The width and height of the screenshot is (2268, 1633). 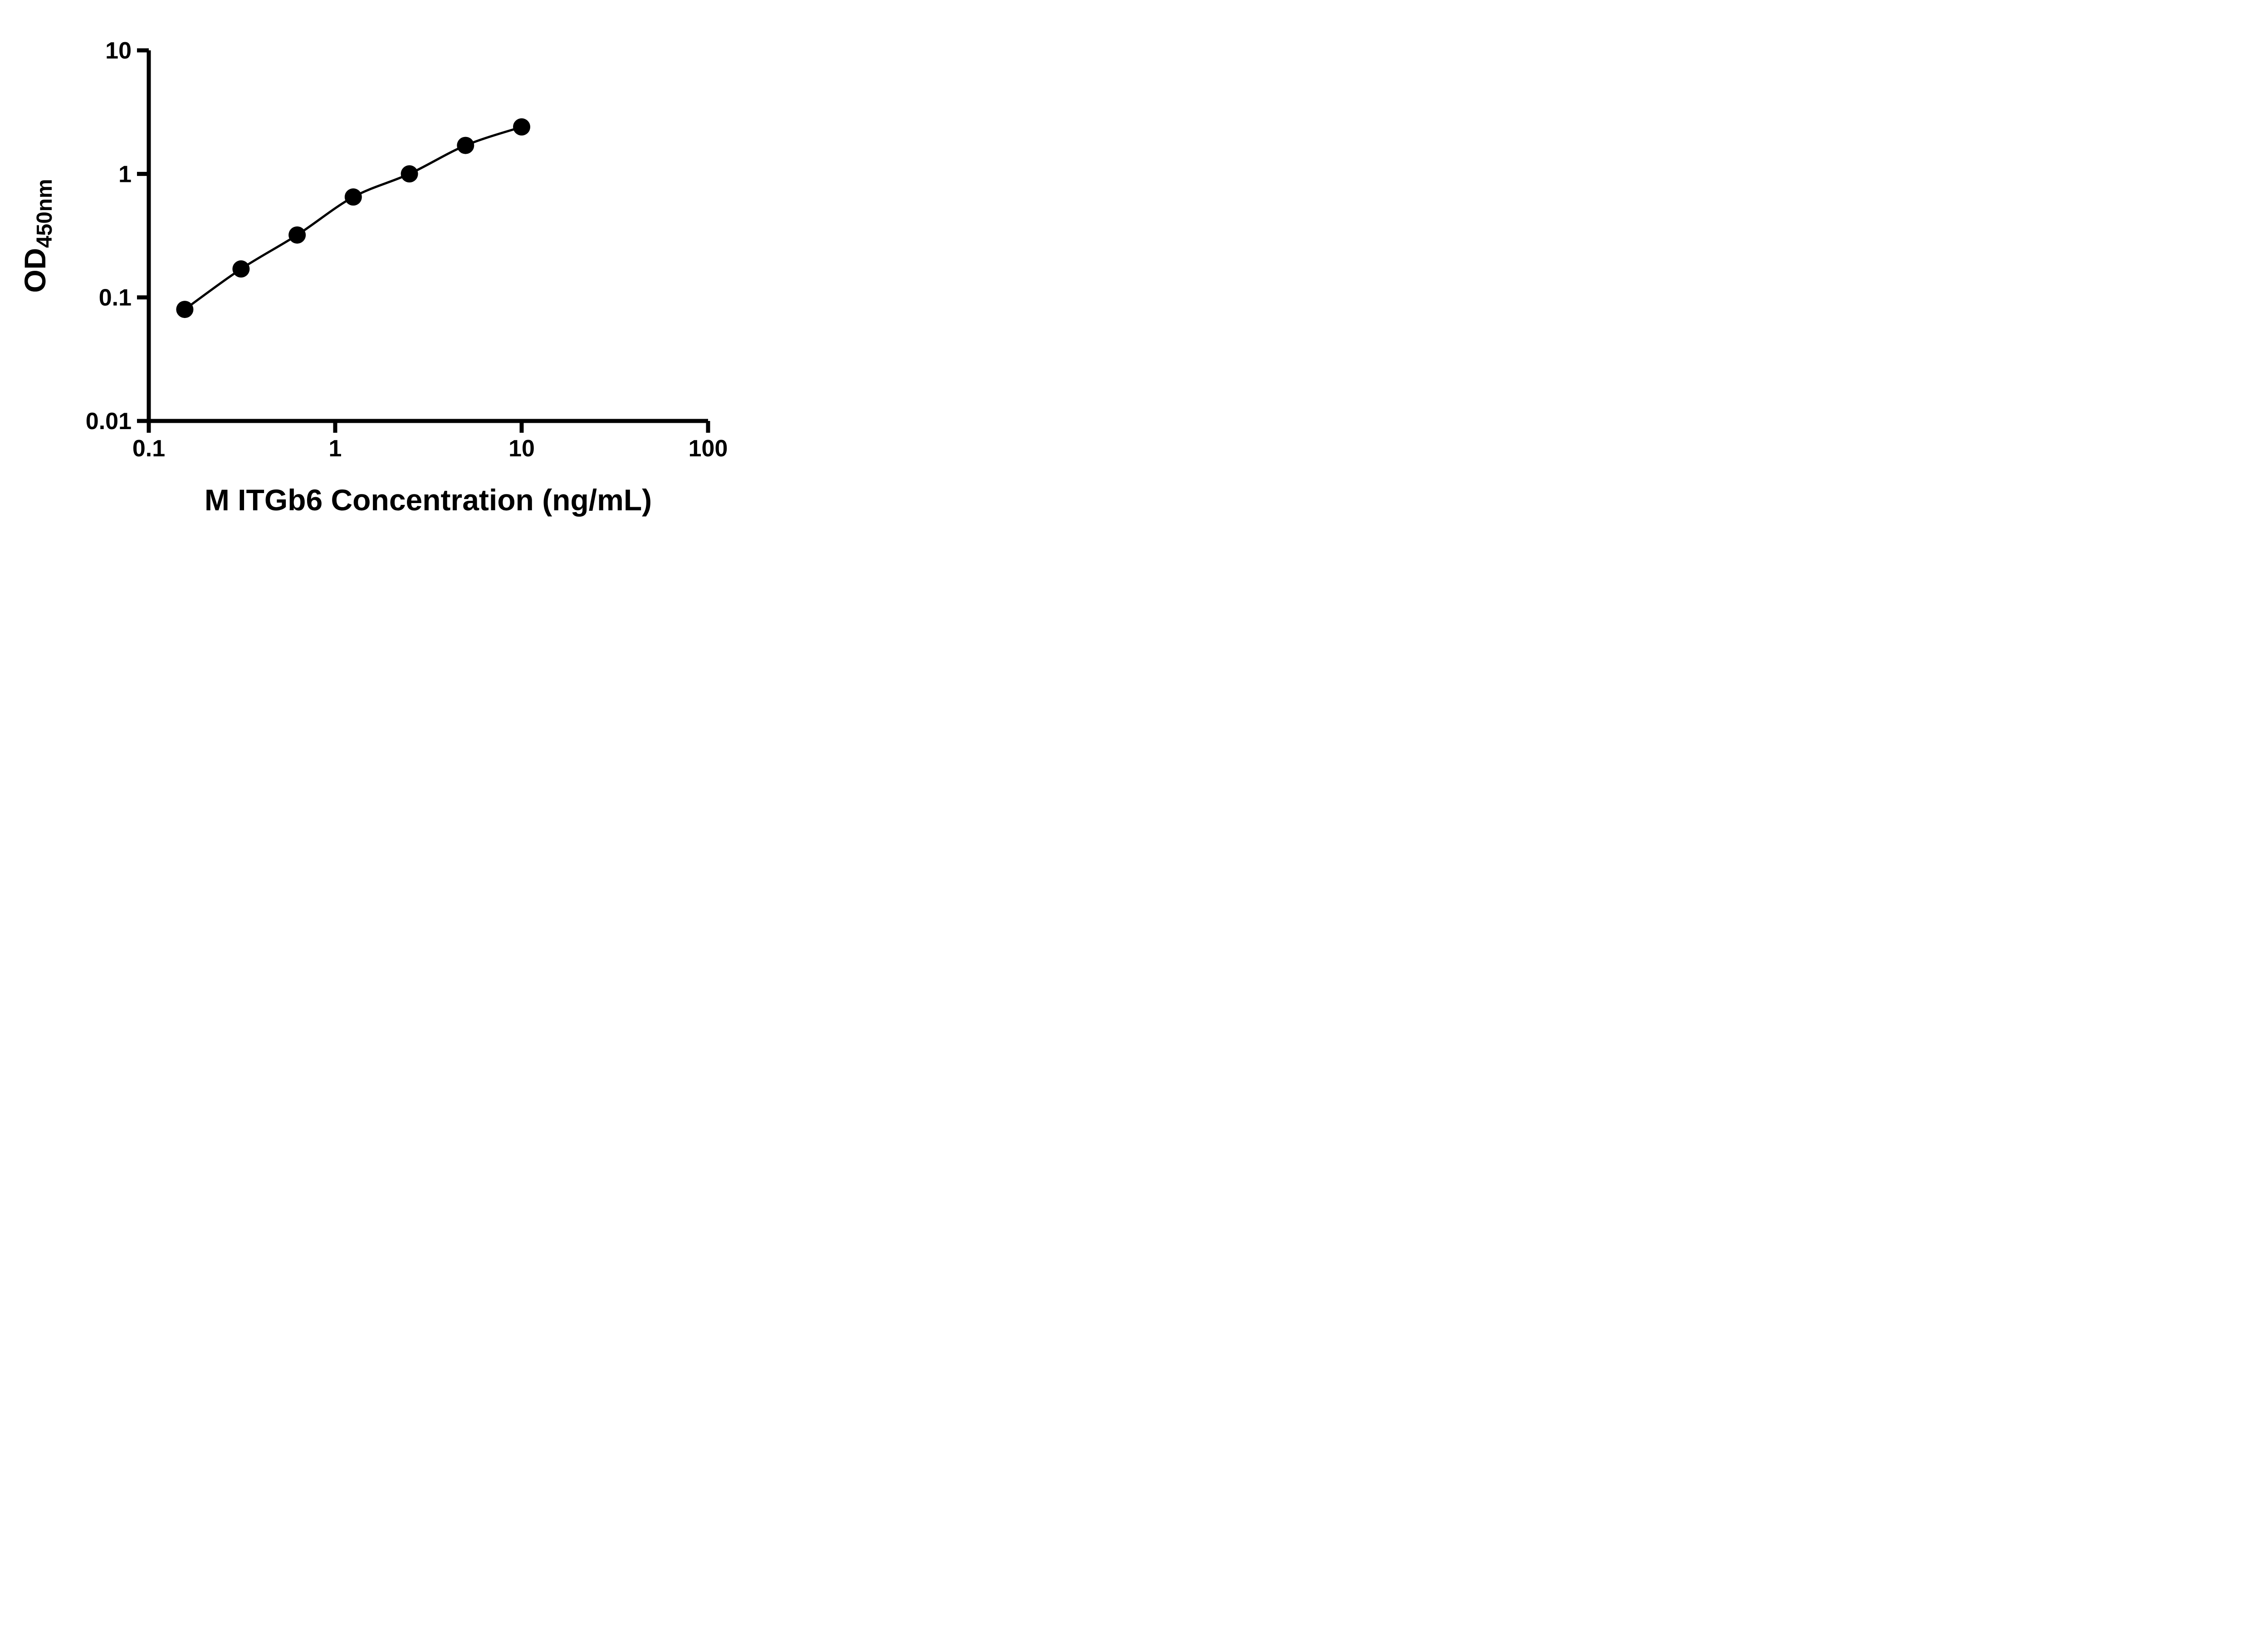 What do you see at coordinates (109, 421) in the screenshot?
I see `y-tick-label: 0.01` at bounding box center [109, 421].